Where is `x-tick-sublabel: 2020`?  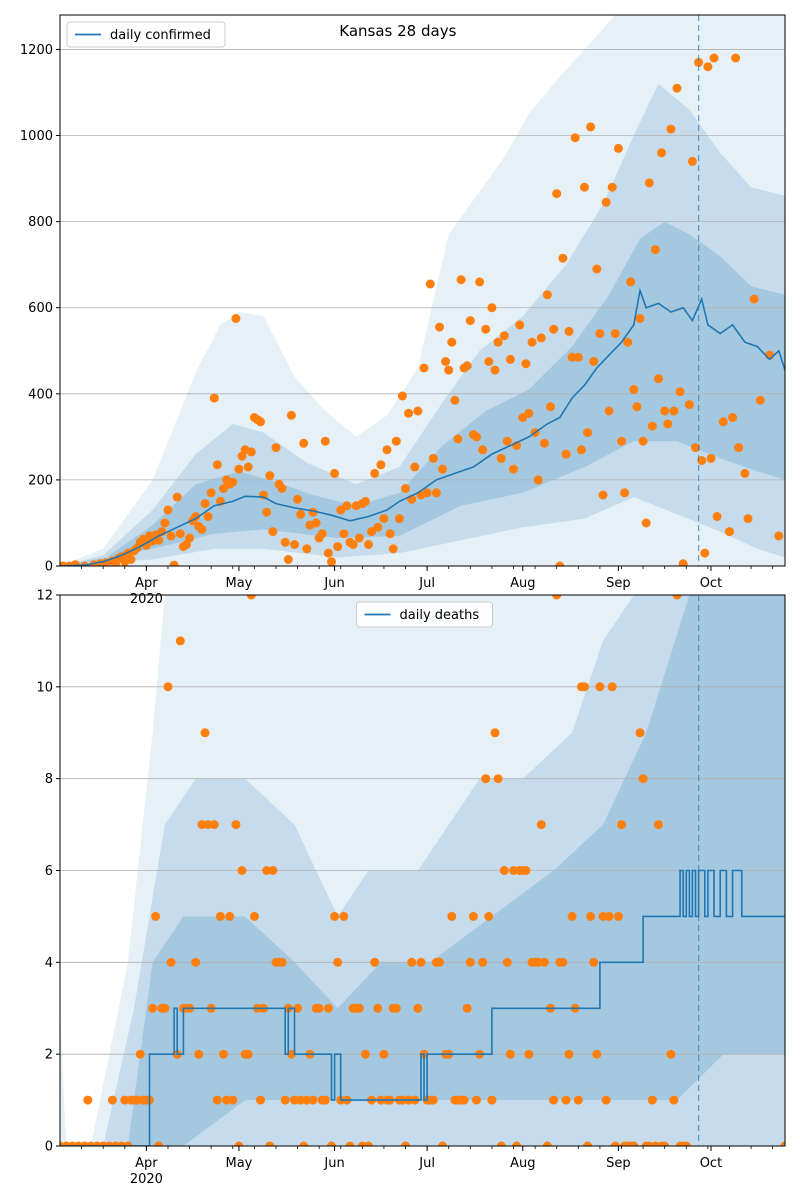 x-tick-sublabel: 2020 is located at coordinates (146, 599).